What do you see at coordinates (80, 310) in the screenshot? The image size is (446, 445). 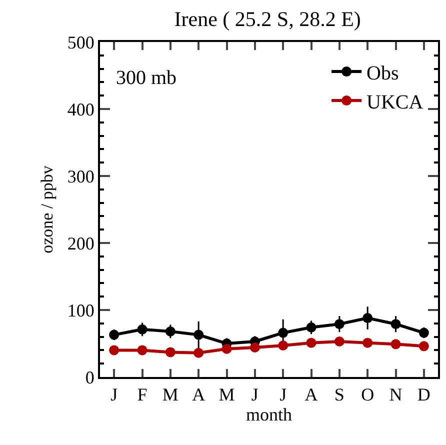 I see `y-tick-label: 100` at bounding box center [80, 310].